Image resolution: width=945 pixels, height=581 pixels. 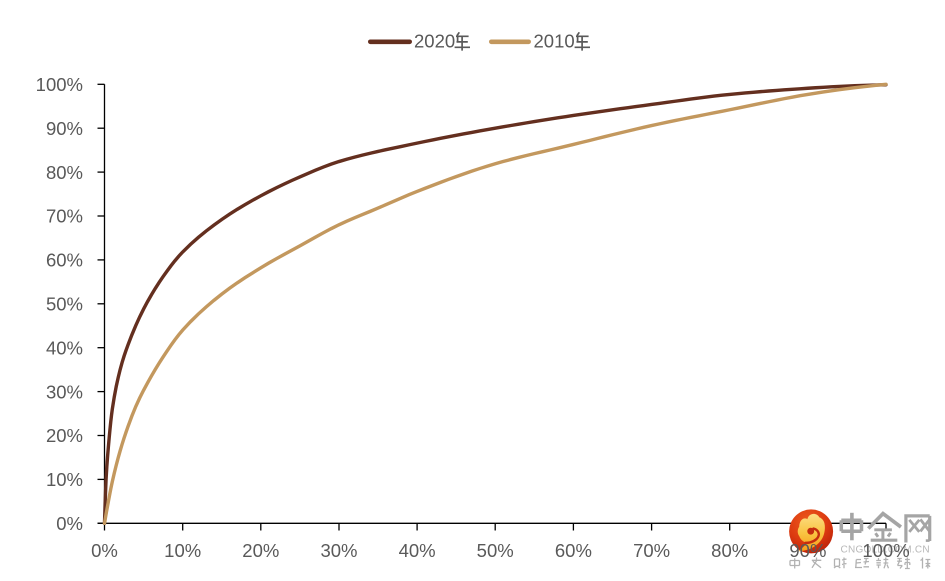 I want to click on svg-text: 2010, so click(x=554, y=40).